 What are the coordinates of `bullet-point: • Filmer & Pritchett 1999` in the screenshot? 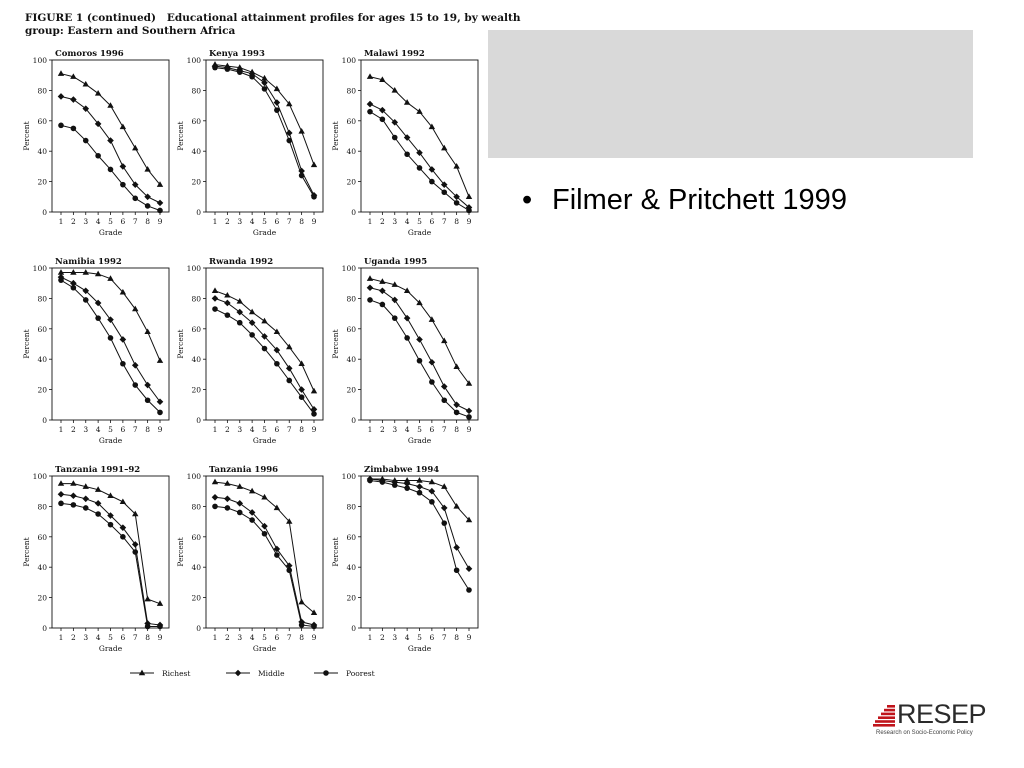 It's located at (684, 200).